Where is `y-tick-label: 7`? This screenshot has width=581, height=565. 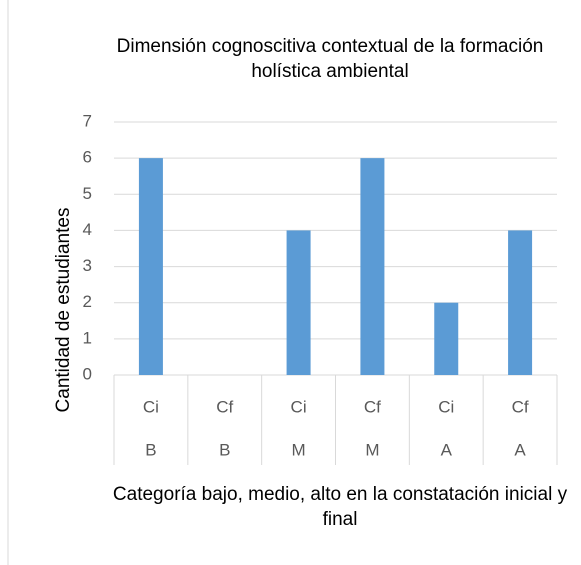
y-tick-label: 7 is located at coordinates (87, 120).